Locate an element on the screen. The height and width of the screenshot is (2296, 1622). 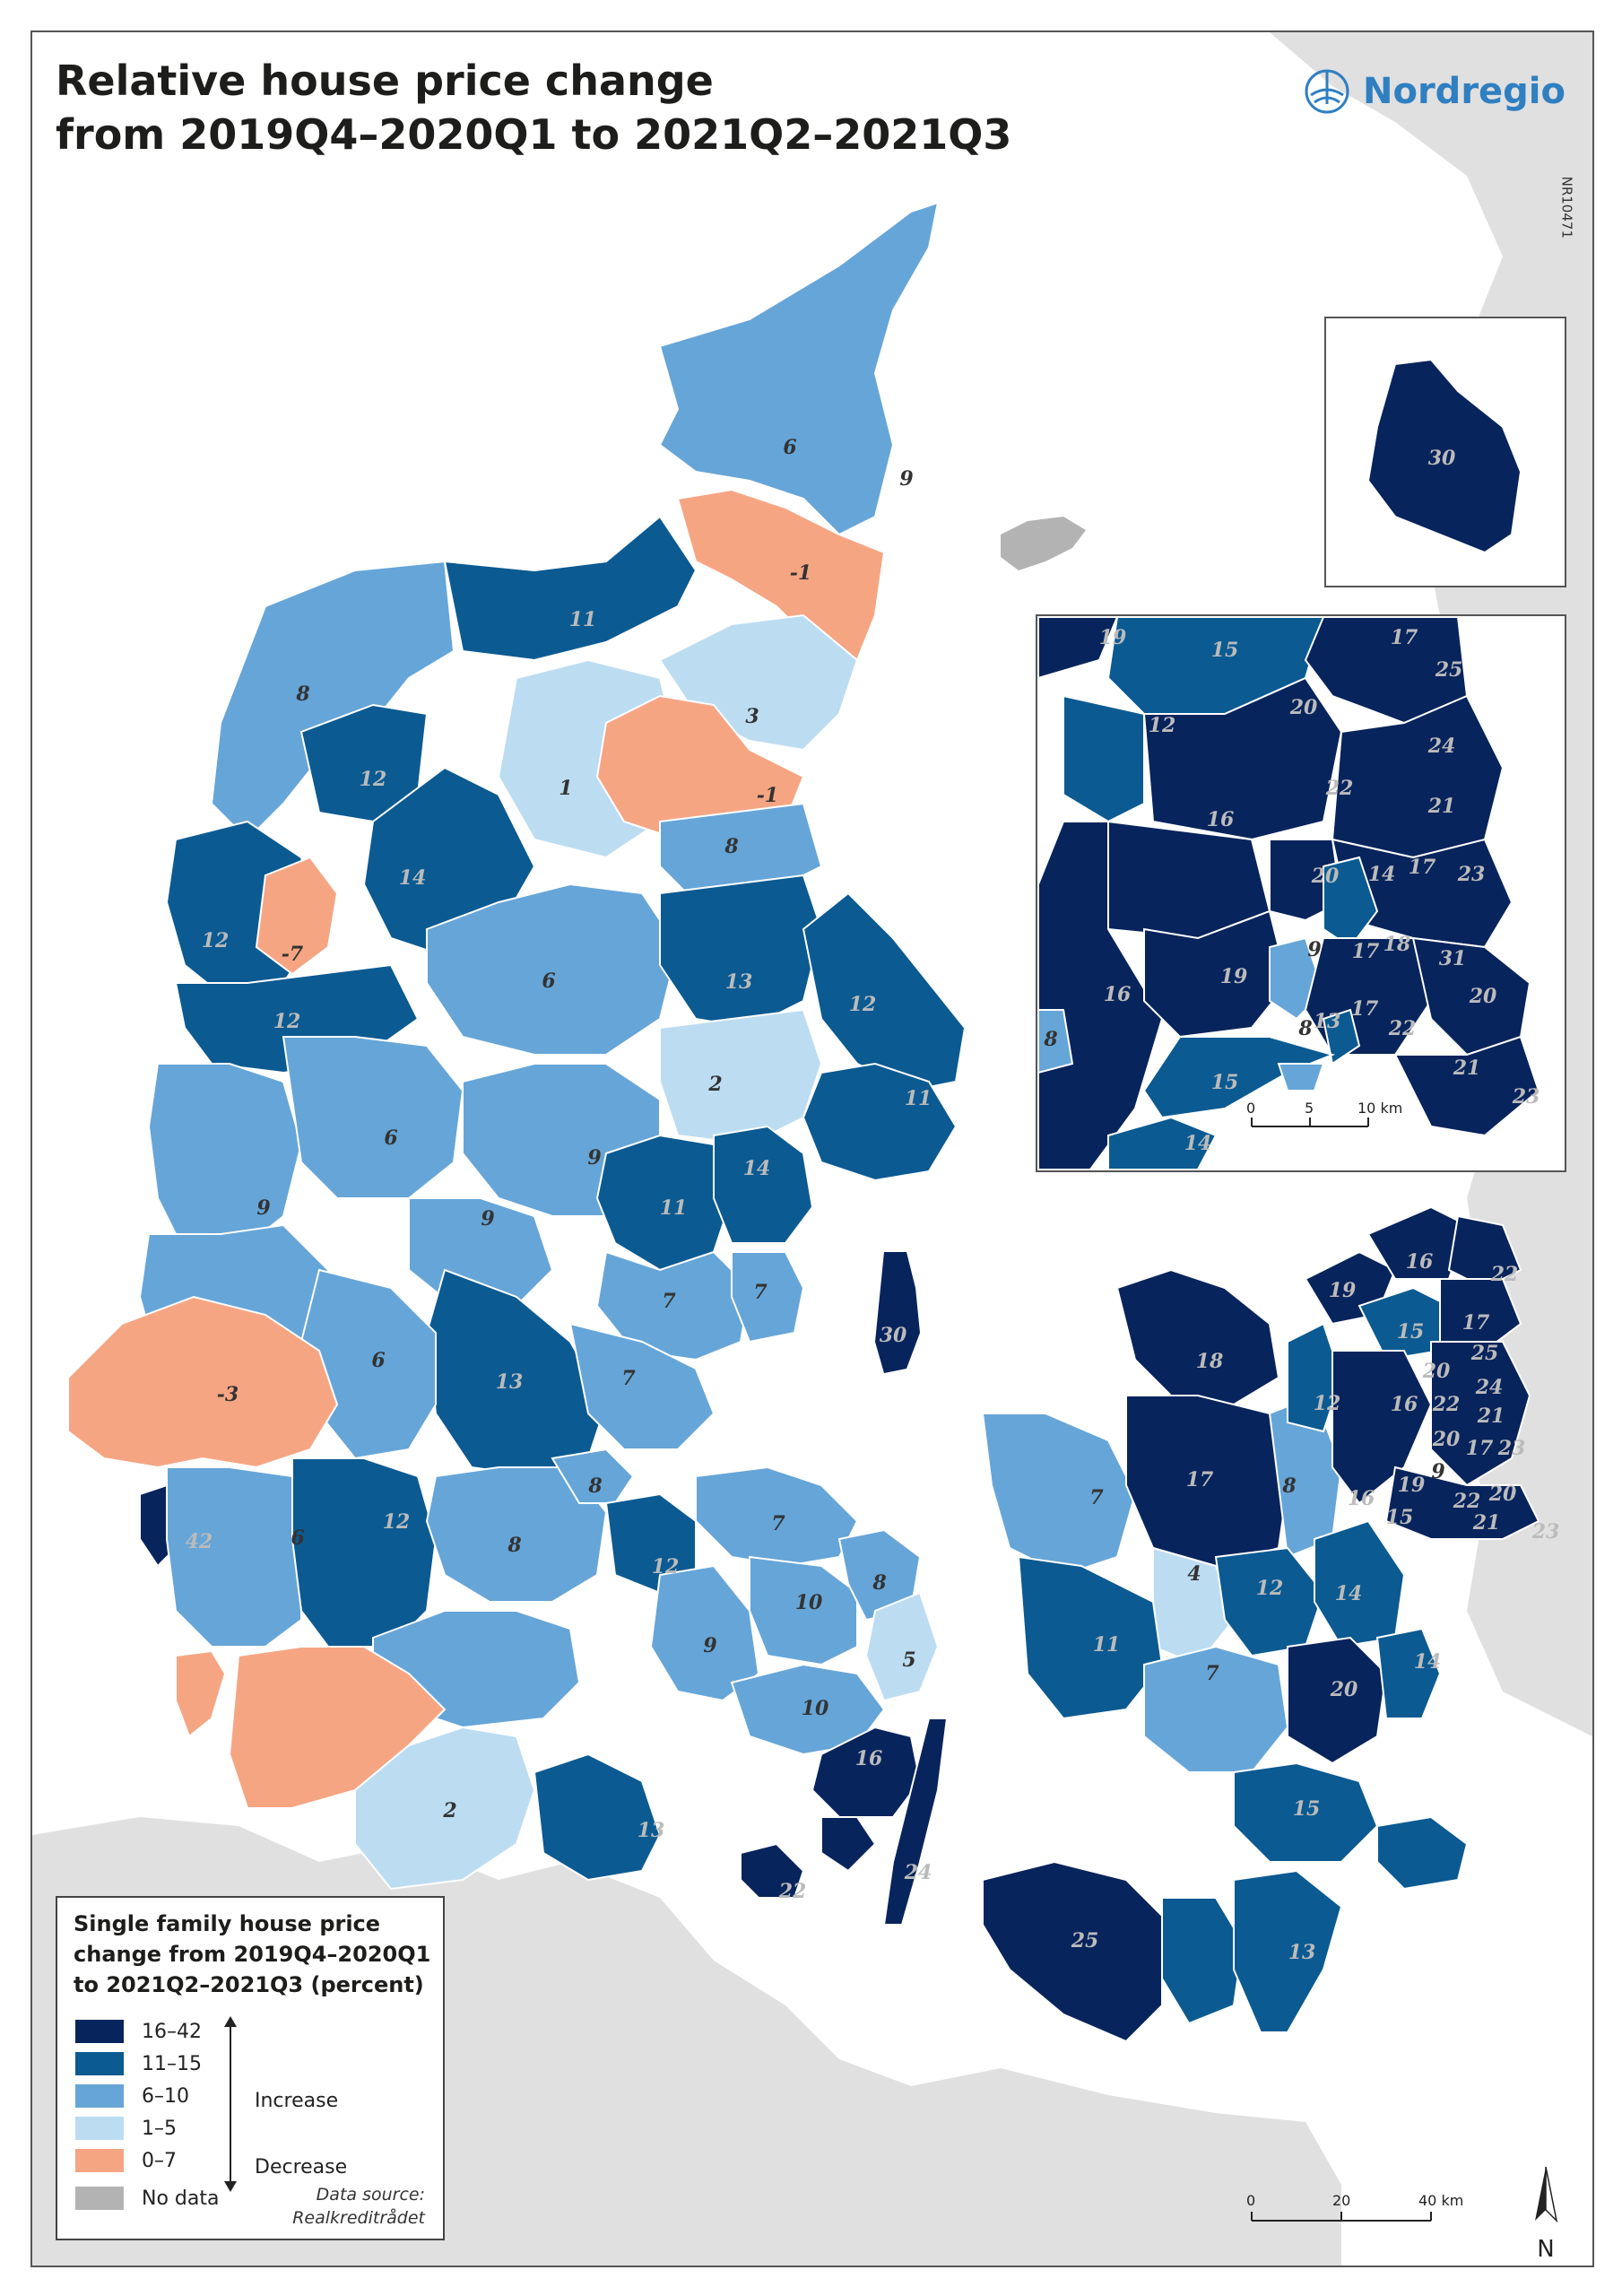
inset-region-value-label: 18 is located at coordinates (1397, 944).